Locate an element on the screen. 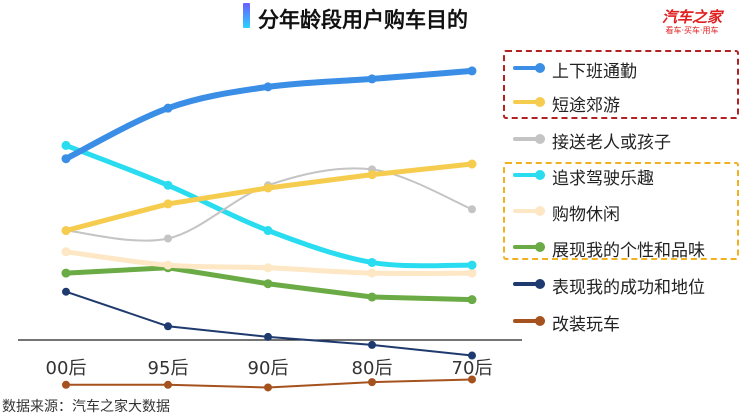 The width and height of the screenshot is (744, 416). chart-title: 分年龄段用户购车目的 is located at coordinates (363, 20).